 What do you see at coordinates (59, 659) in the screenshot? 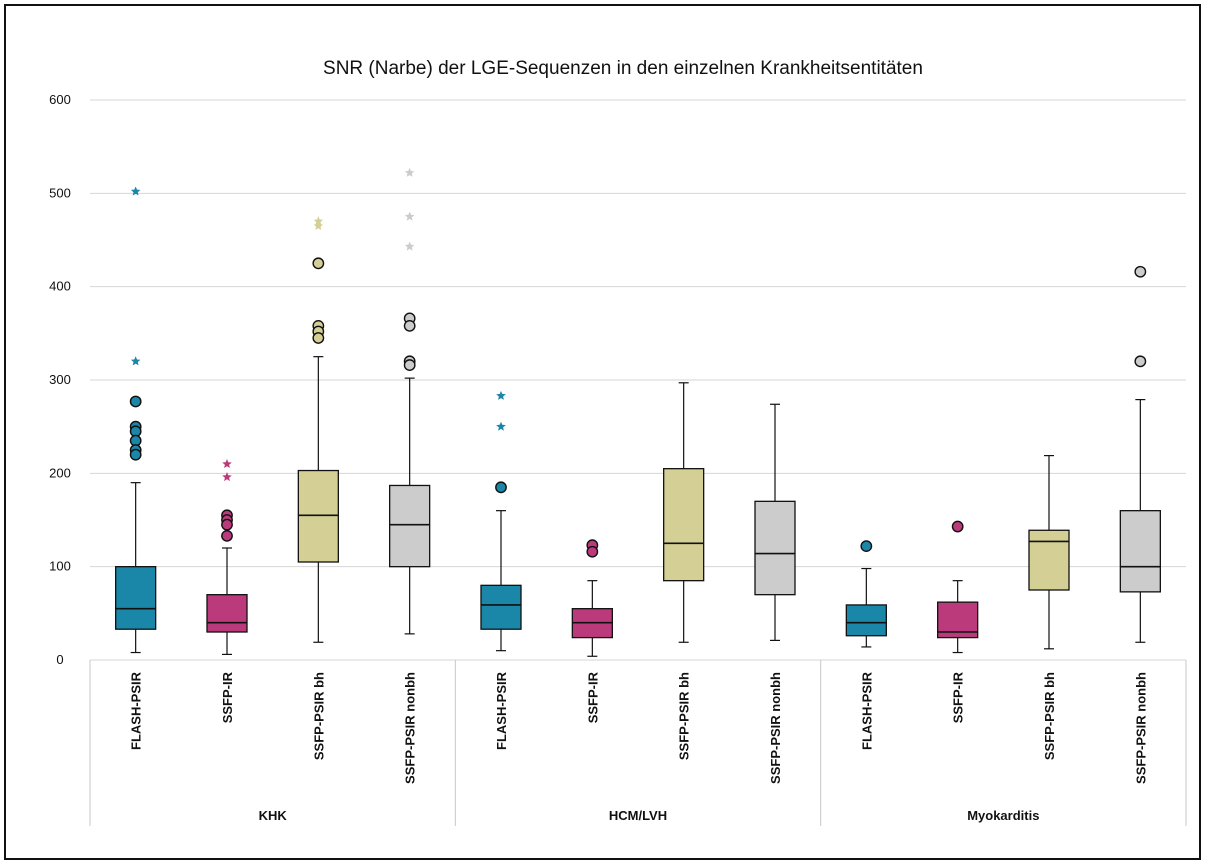
I see `y-tick-label: 0` at bounding box center [59, 659].